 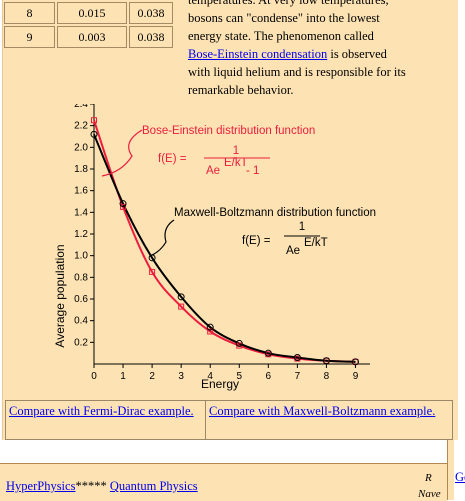 What do you see at coordinates (223, 451) in the screenshot?
I see `section-gap` at bounding box center [223, 451].